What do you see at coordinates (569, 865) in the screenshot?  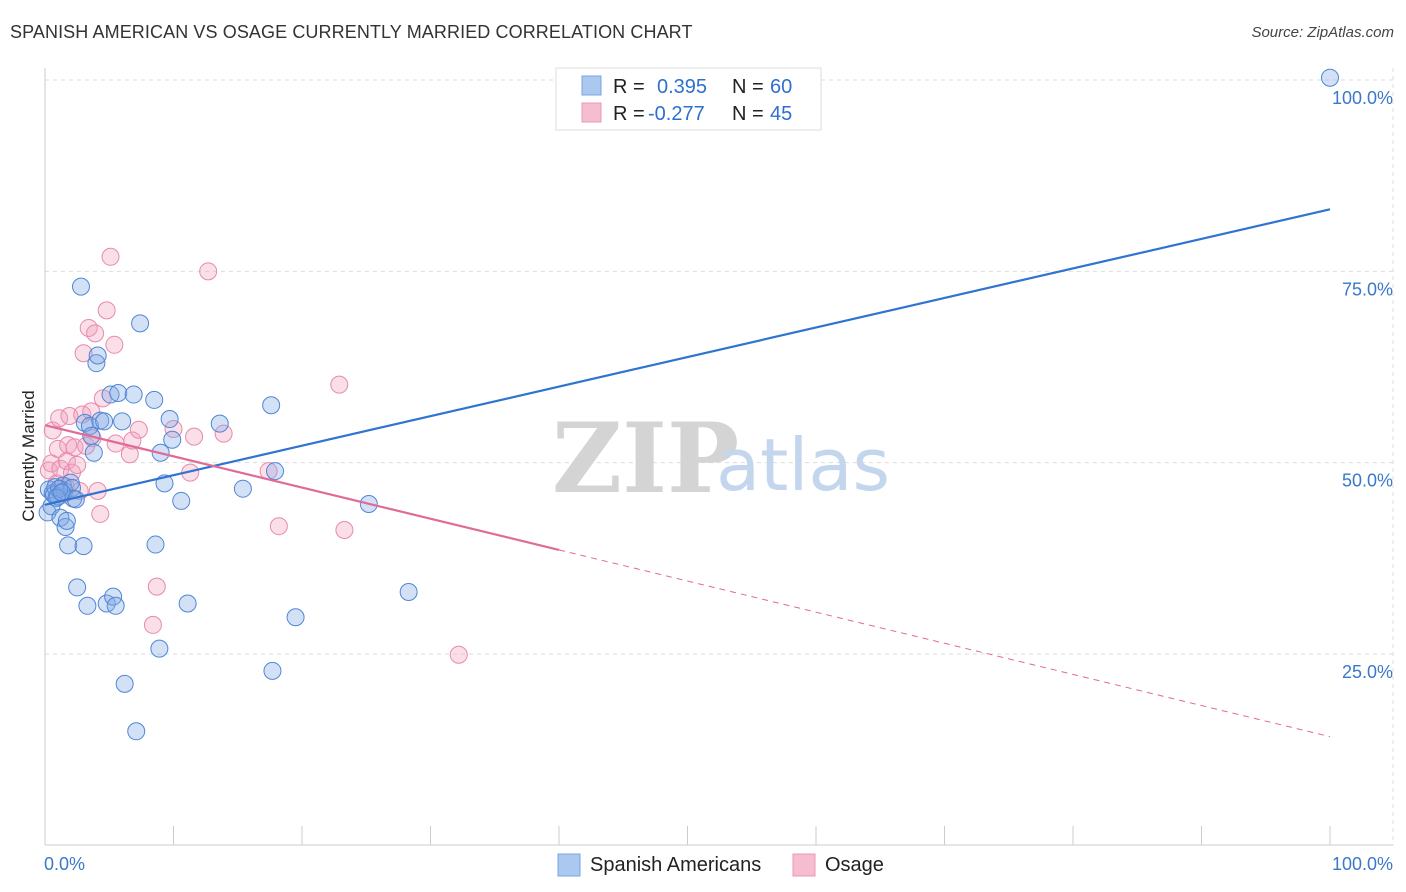 I see `bottom-legend-swatch-spanish-americans` at bounding box center [569, 865].